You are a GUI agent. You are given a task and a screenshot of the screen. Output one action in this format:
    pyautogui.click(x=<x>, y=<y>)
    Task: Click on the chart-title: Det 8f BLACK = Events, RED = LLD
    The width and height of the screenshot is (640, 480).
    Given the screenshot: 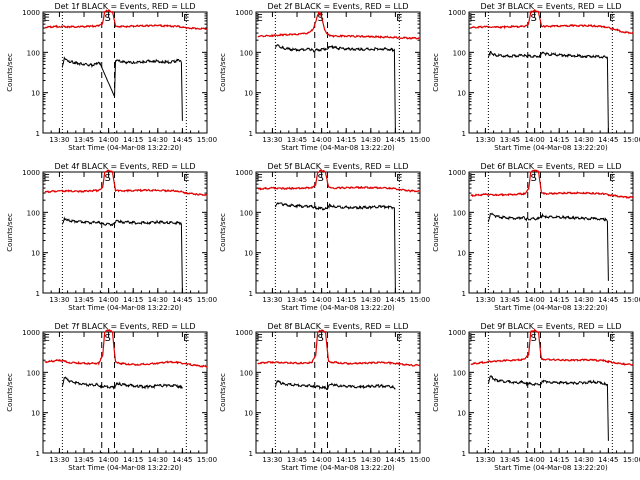 What is the action you would take?
    pyautogui.click(x=337, y=326)
    